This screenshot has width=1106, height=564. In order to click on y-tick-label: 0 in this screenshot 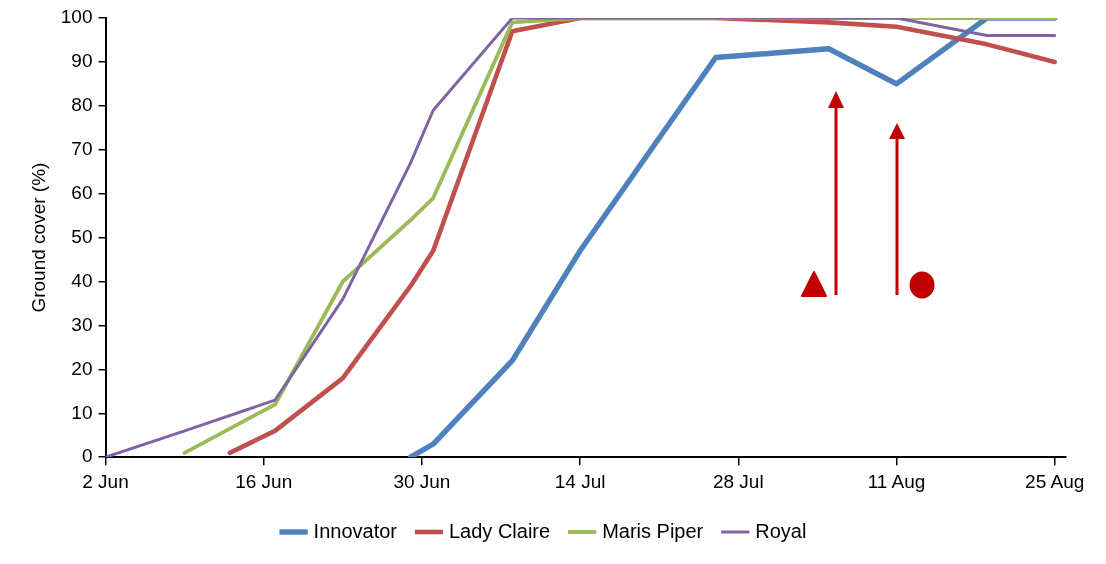, I will do `click(87, 456)`.